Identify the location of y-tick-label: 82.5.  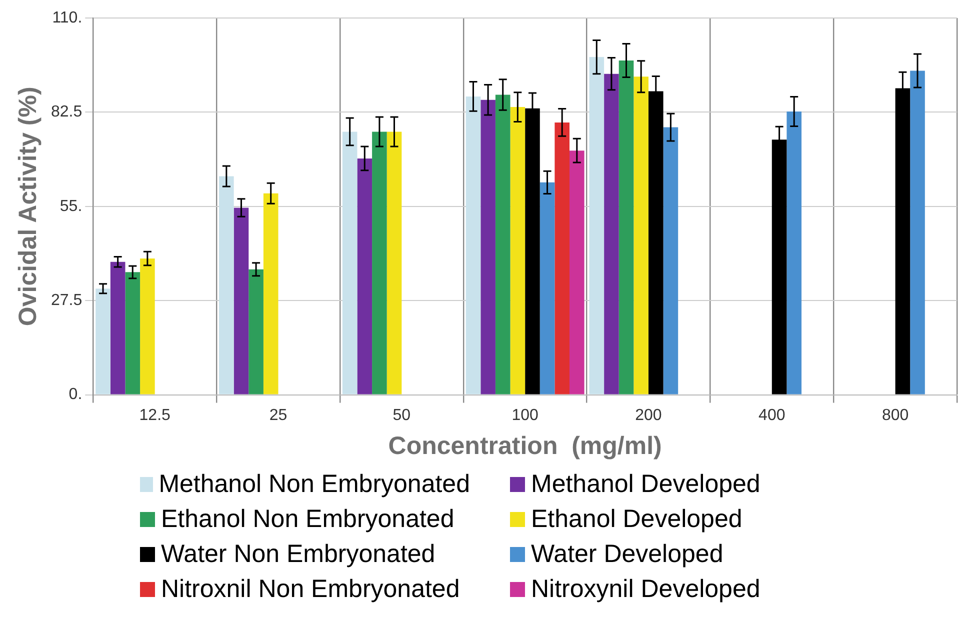
(66, 112).